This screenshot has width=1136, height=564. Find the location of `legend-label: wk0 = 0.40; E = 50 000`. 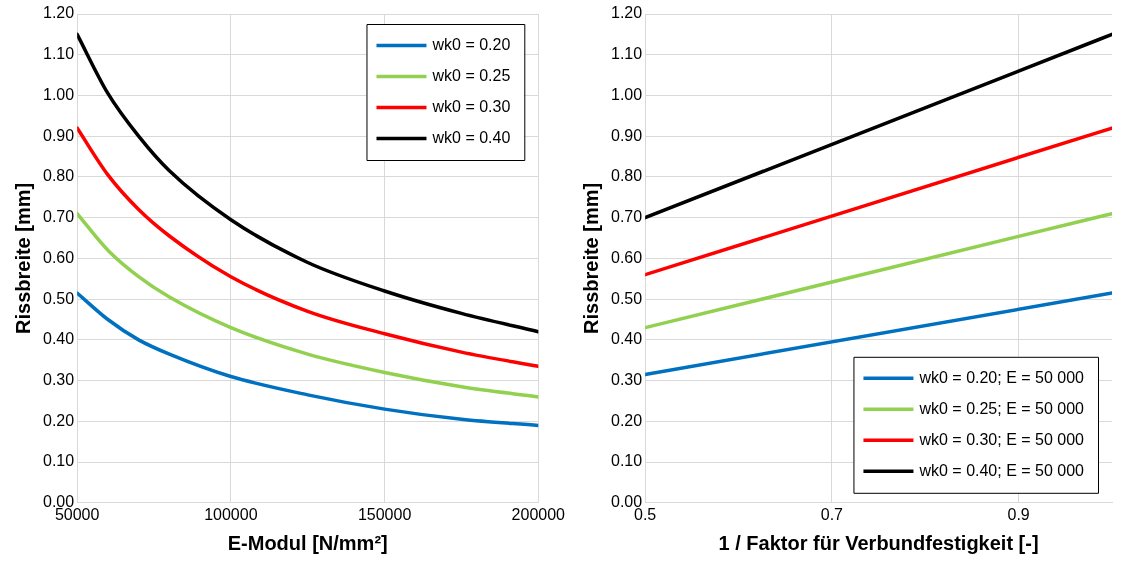

legend-label: wk0 = 0.40; E = 50 000 is located at coordinates (1001, 470).